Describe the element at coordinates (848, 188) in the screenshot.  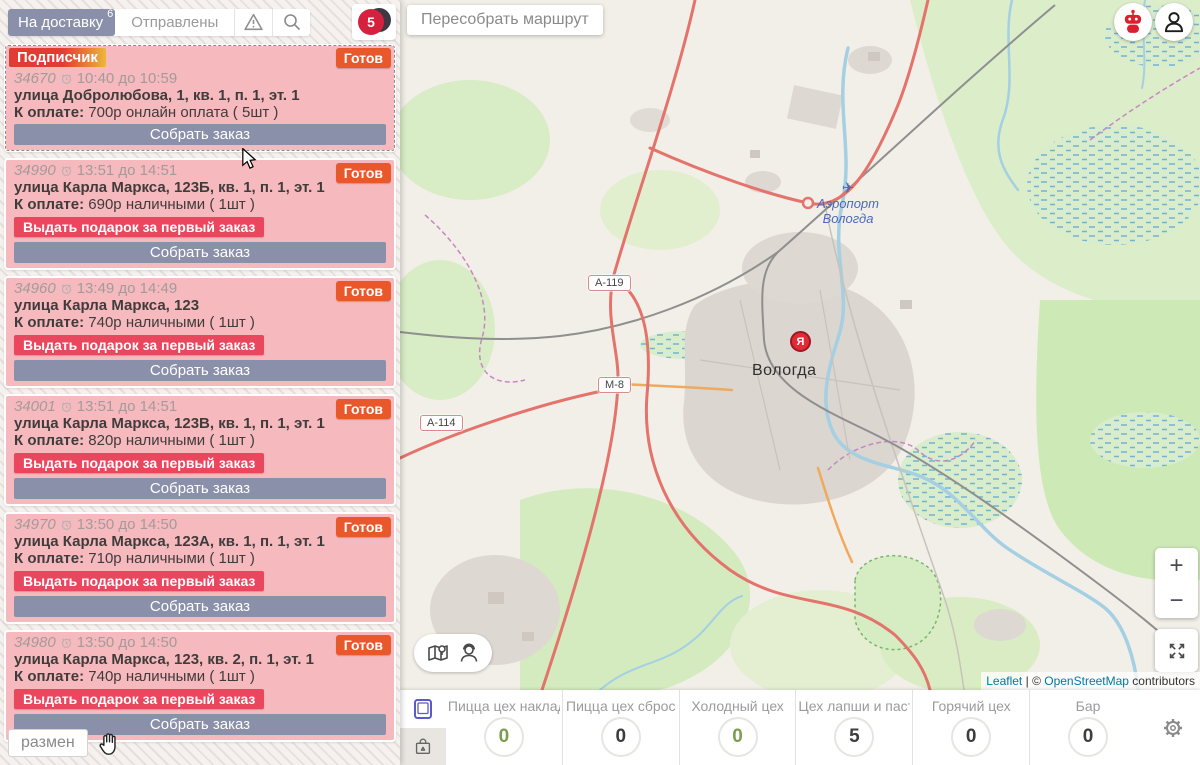
I see `plane-icon: ✈` at that location.